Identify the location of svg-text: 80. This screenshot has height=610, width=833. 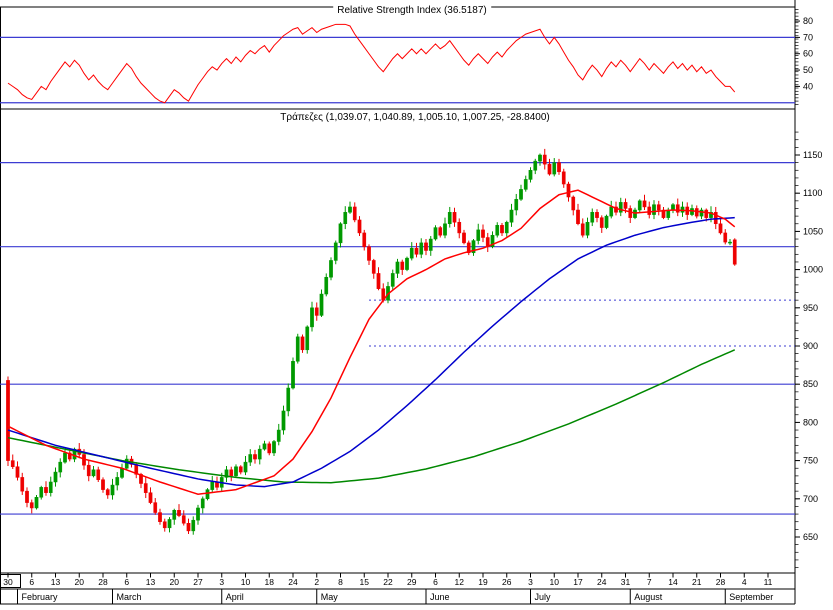
(808, 21).